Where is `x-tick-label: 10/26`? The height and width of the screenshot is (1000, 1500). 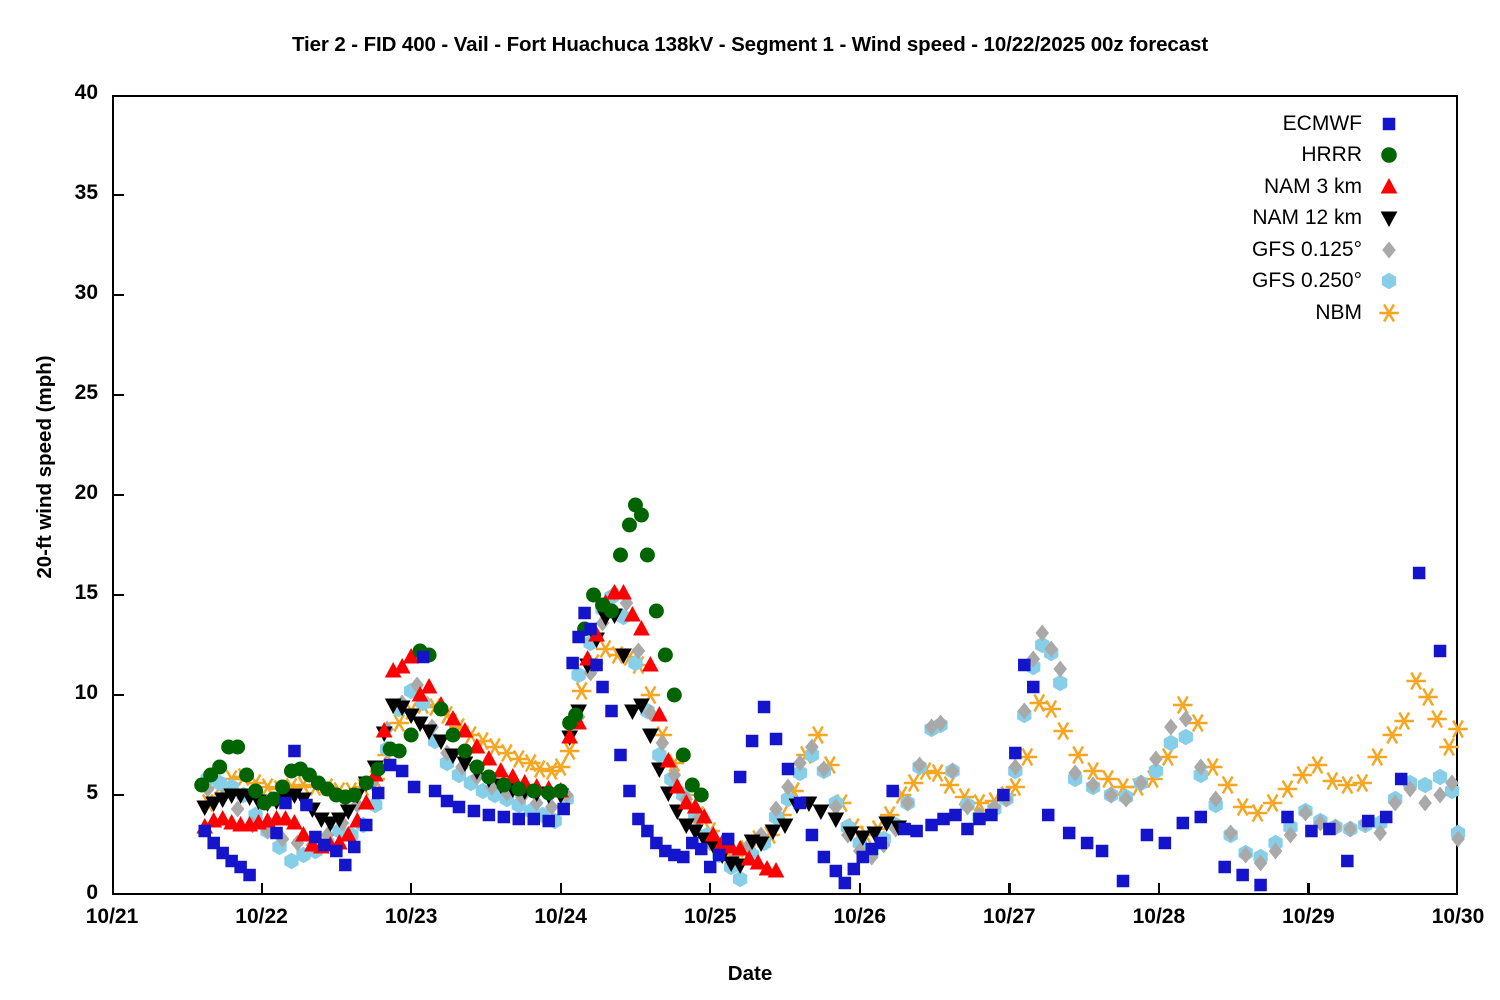
x-tick-label: 10/26 is located at coordinates (860, 916).